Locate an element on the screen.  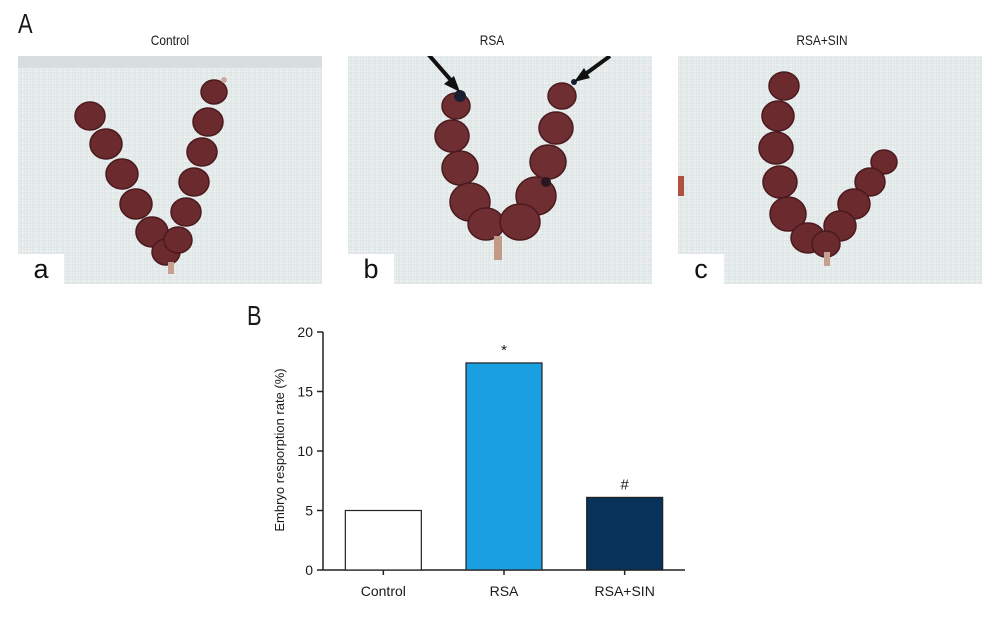
photo-sublabel-c: c is located at coordinates (701, 269).